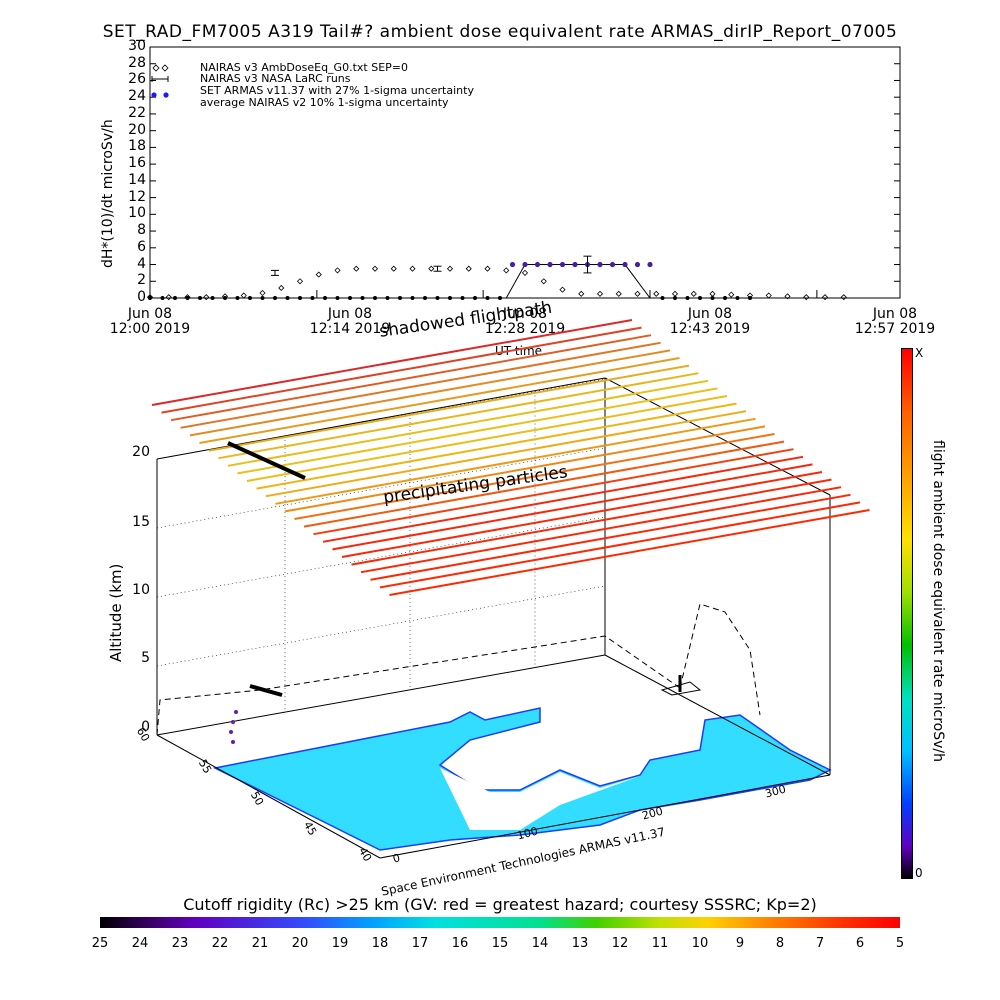 This screenshot has height=1000, width=1000. What do you see at coordinates (740, 943) in the screenshot?
I see `colorbar-tick-label: 9` at bounding box center [740, 943].